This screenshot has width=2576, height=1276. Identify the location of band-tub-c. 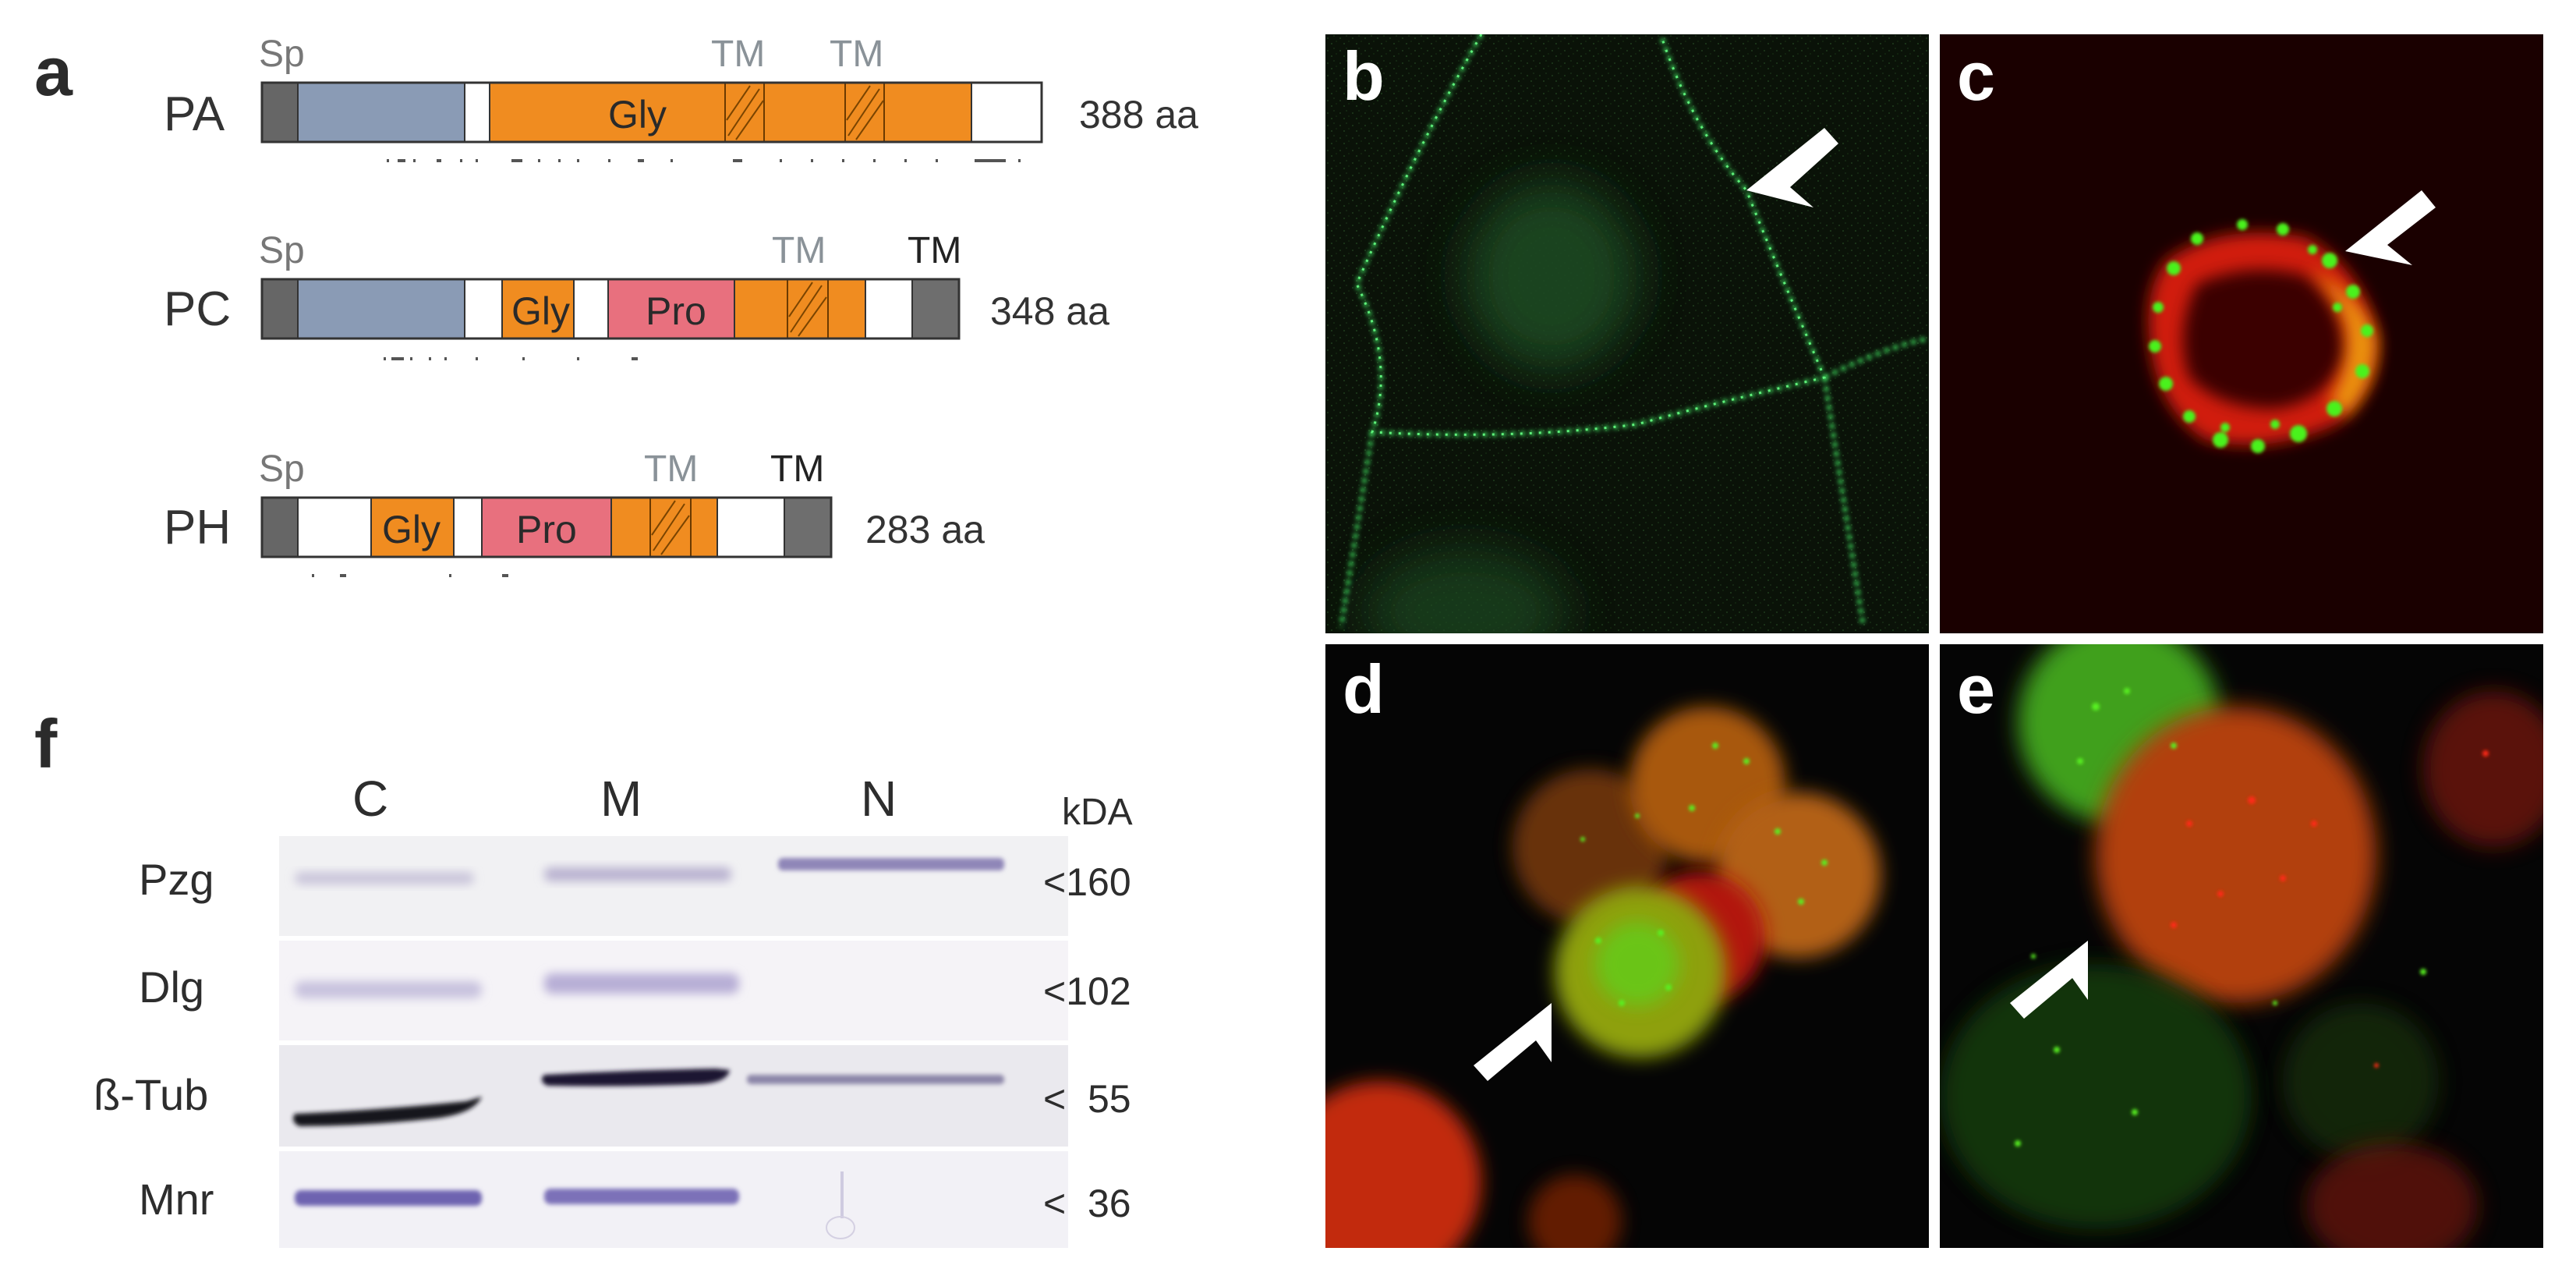
(387, 1111).